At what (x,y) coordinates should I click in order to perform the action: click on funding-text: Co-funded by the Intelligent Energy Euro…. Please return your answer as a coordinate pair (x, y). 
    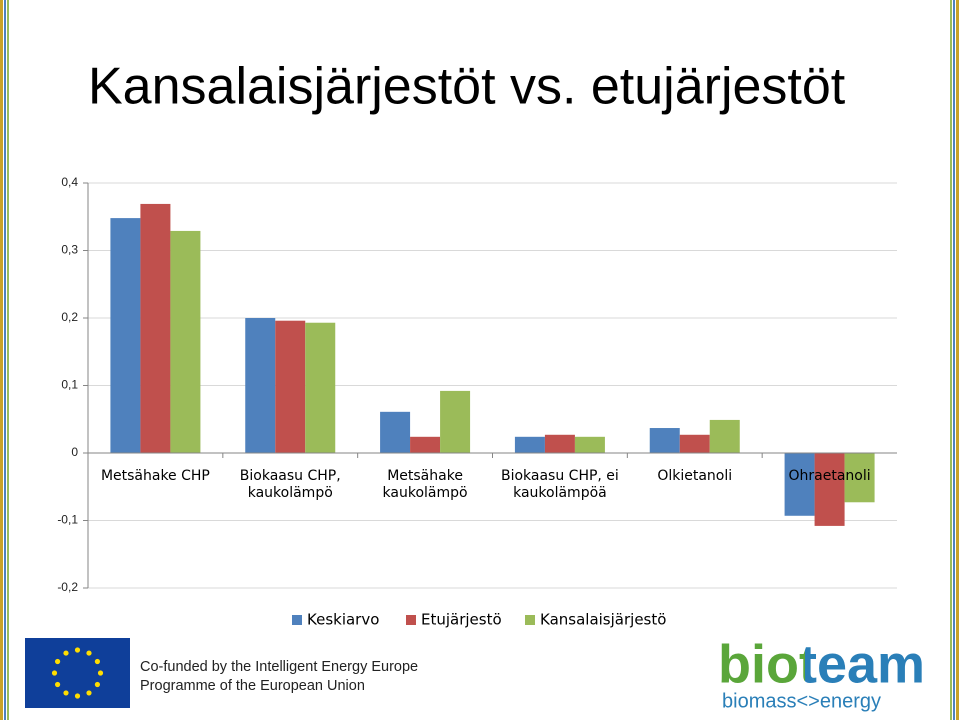
    Looking at the image, I should click on (279, 667).